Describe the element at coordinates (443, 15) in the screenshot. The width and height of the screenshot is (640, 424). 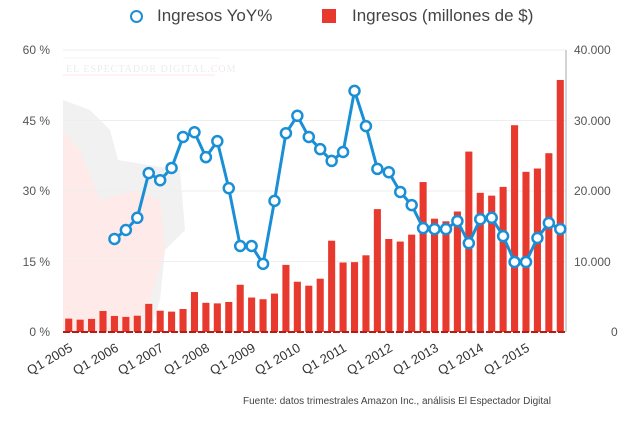
I see `legend-label-revenue: Ingresos (millones de $)` at that location.